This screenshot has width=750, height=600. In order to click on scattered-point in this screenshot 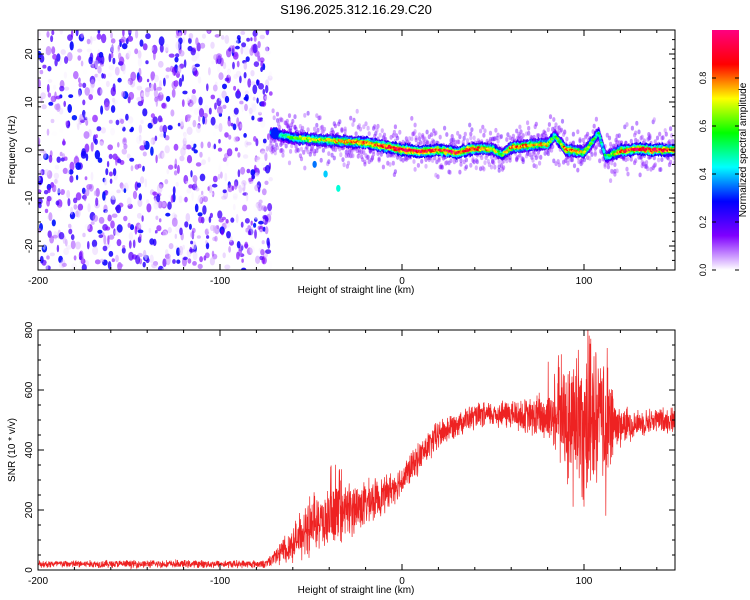, I will do `click(338, 188)`.